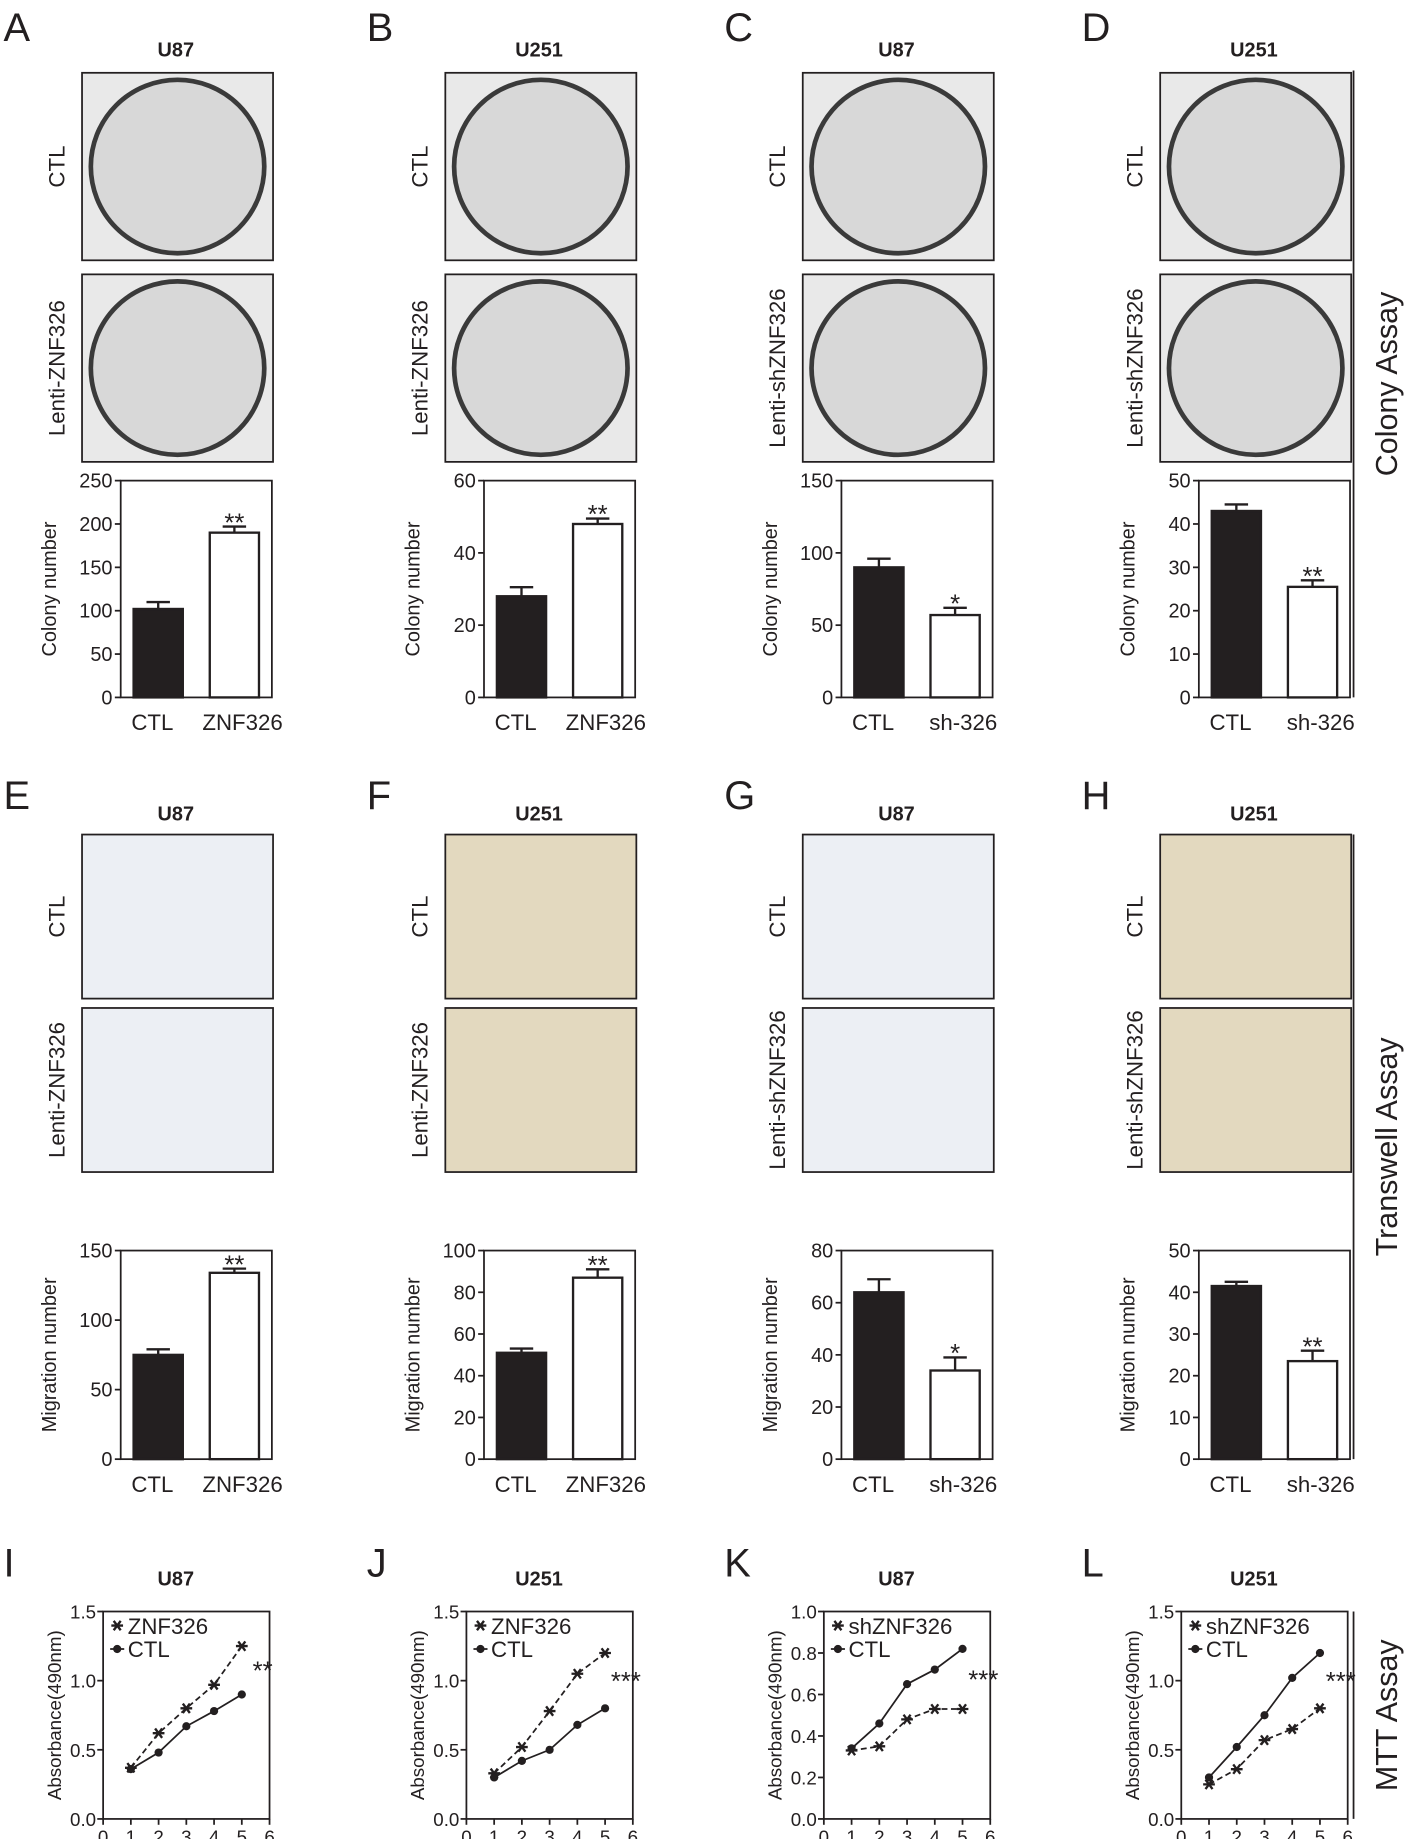  I want to click on significance: ***, so click(1341, 1682).